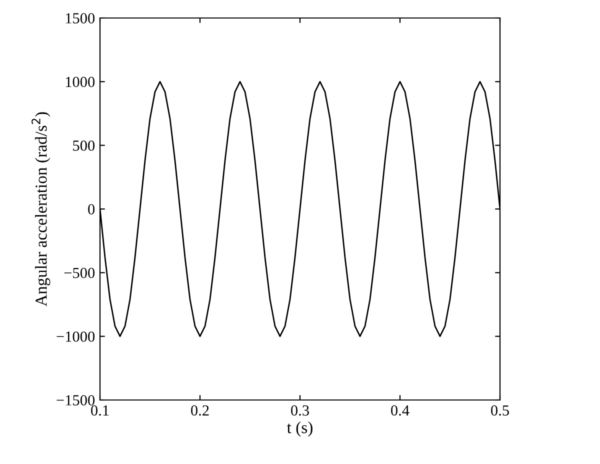  What do you see at coordinates (200, 410) in the screenshot?
I see `x-tick-label: 0.2` at bounding box center [200, 410].